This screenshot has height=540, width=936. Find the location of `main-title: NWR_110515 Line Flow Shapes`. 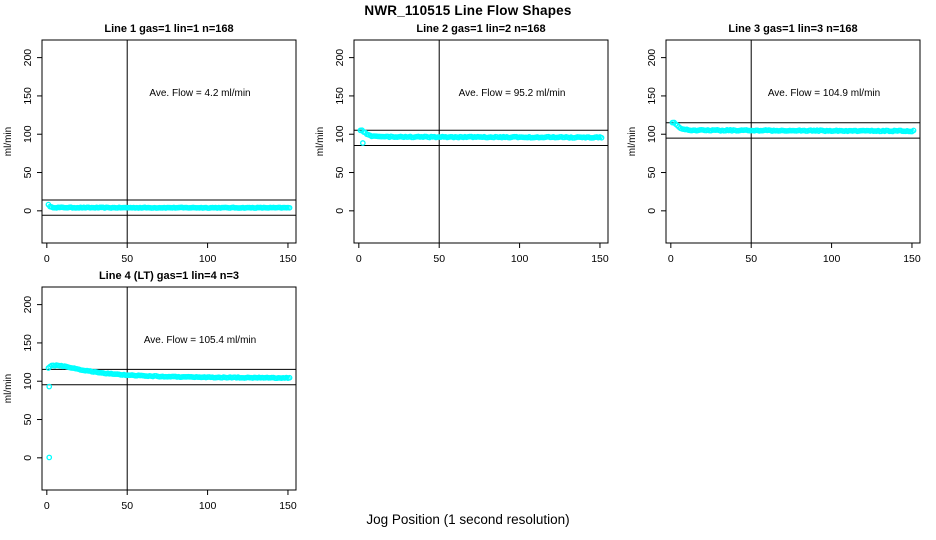

main-title: NWR_110515 Line Flow Shapes is located at coordinates (468, 10).